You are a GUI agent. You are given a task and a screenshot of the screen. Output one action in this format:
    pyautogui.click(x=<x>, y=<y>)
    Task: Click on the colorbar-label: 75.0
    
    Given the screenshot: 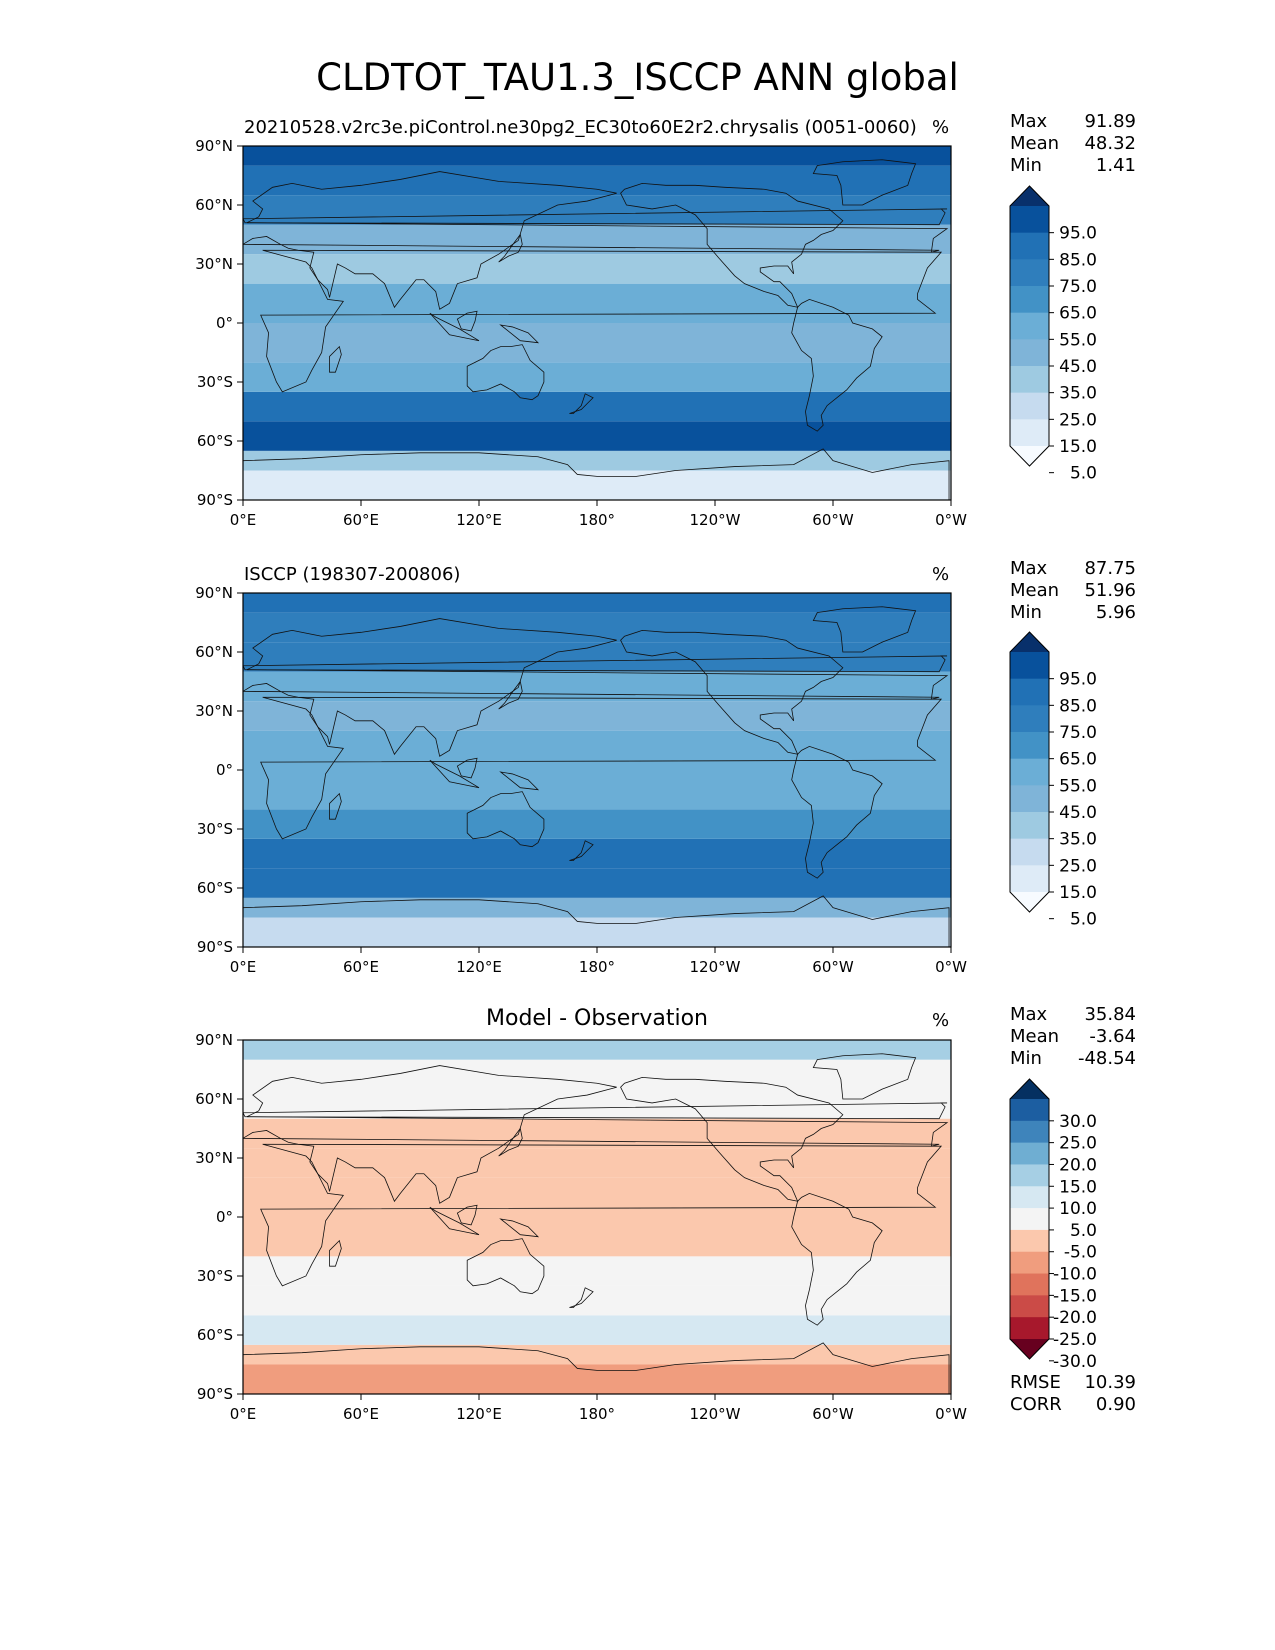 What is the action you would take?
    pyautogui.click(x=1078, y=287)
    